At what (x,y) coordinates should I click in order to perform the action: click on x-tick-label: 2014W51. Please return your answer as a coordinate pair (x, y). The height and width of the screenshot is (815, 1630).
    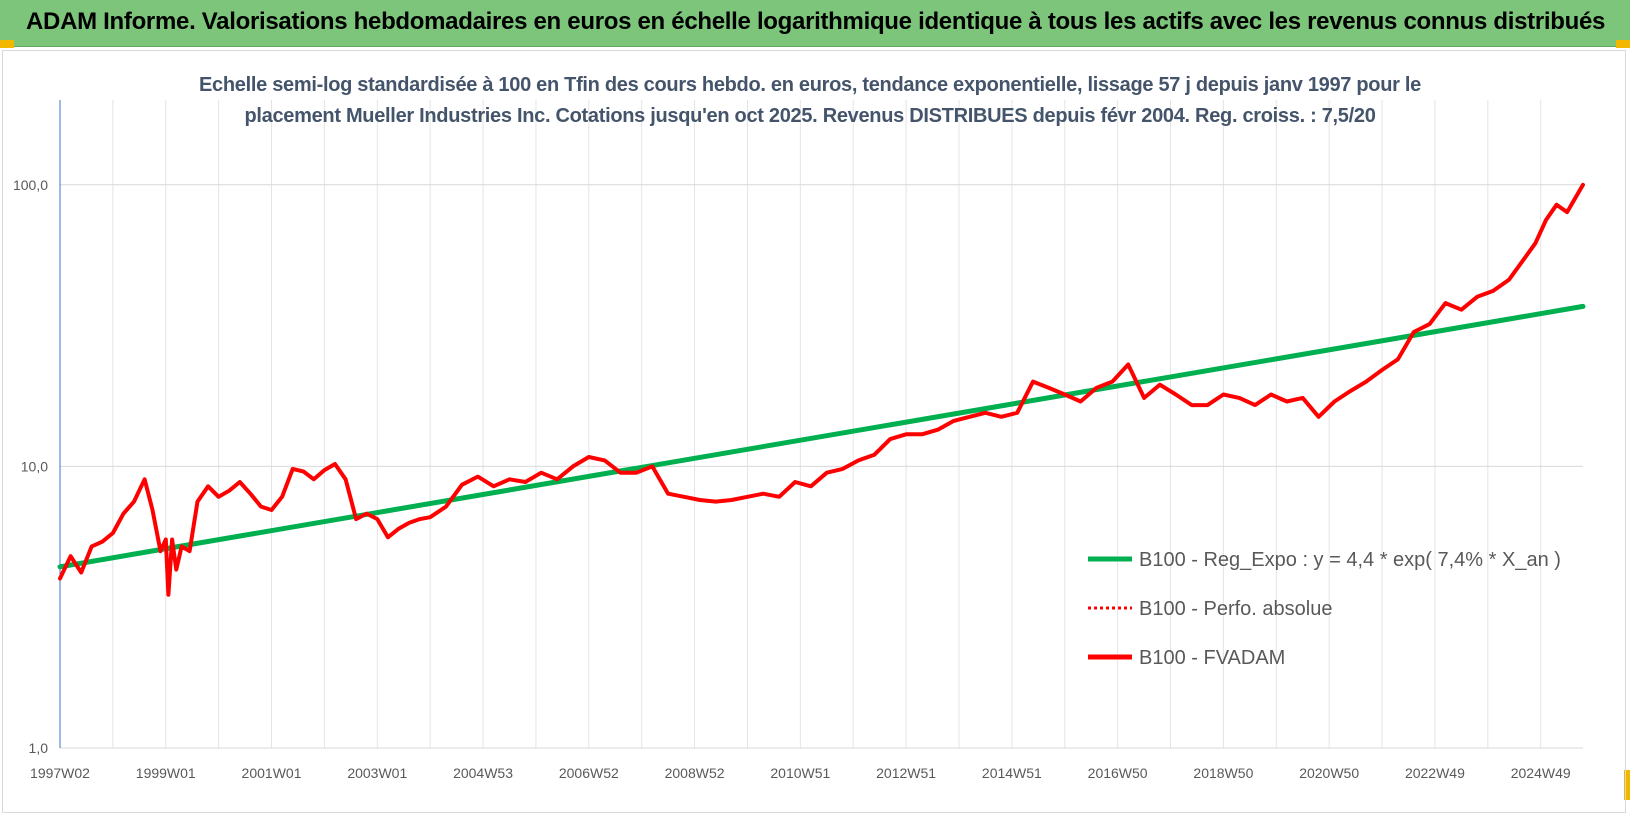
    Looking at the image, I should click on (1012, 773).